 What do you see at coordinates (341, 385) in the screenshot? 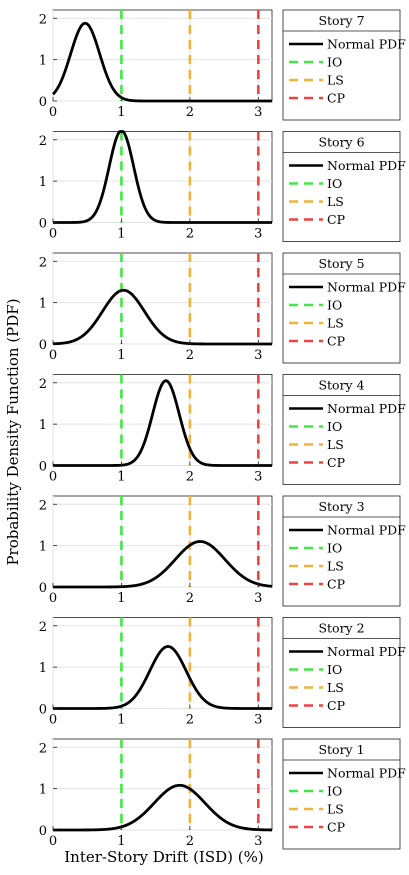
I see `legend-title: Story 4` at bounding box center [341, 385].